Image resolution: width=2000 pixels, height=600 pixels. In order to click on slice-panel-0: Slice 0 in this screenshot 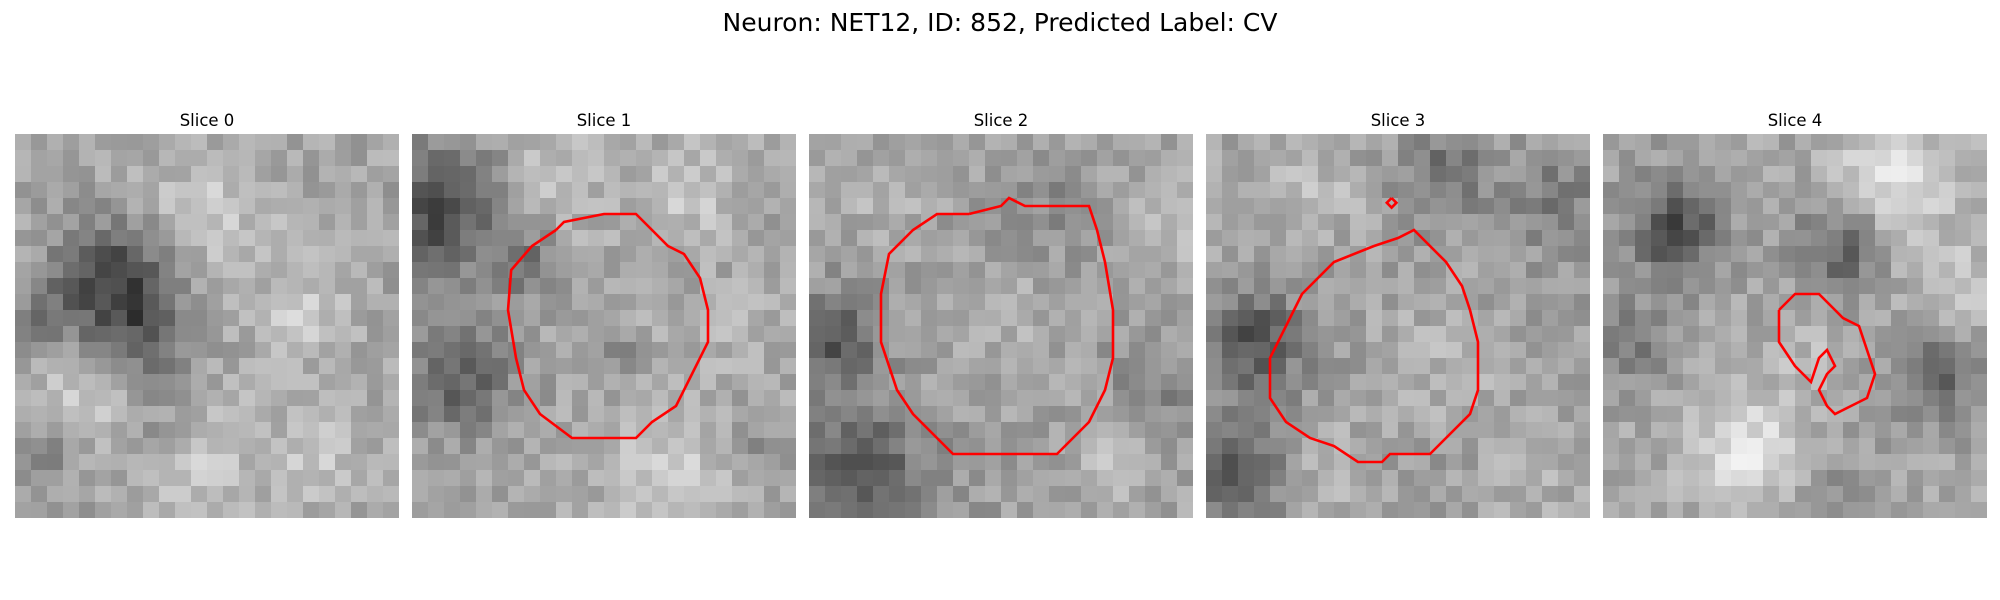, I will do `click(207, 313)`.